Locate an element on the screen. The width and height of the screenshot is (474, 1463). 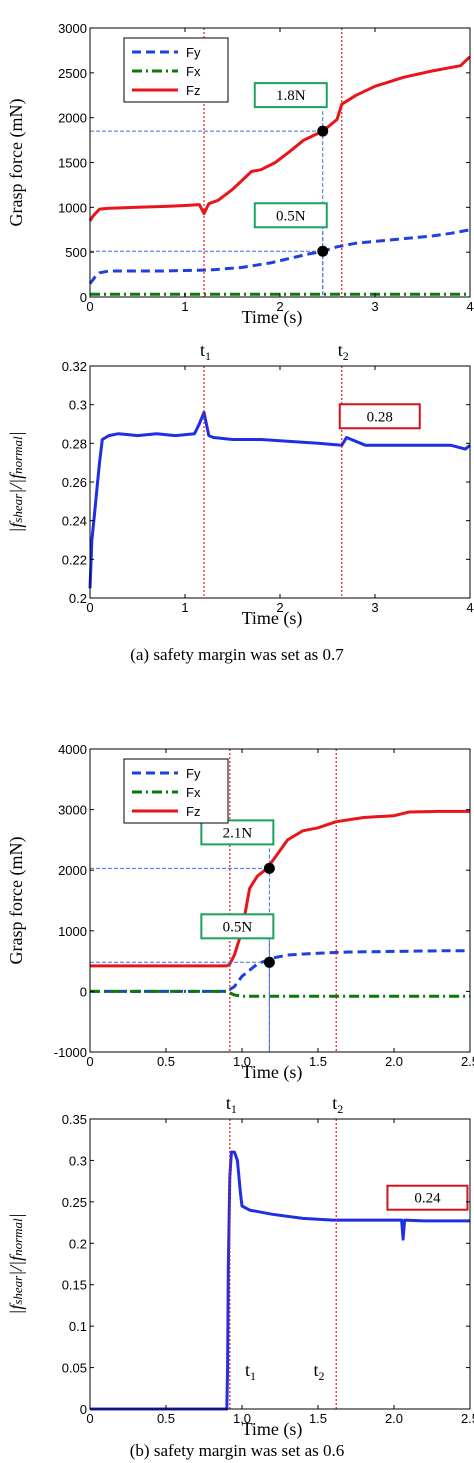
y-tick-label: 0.22 is located at coordinates (74, 559).